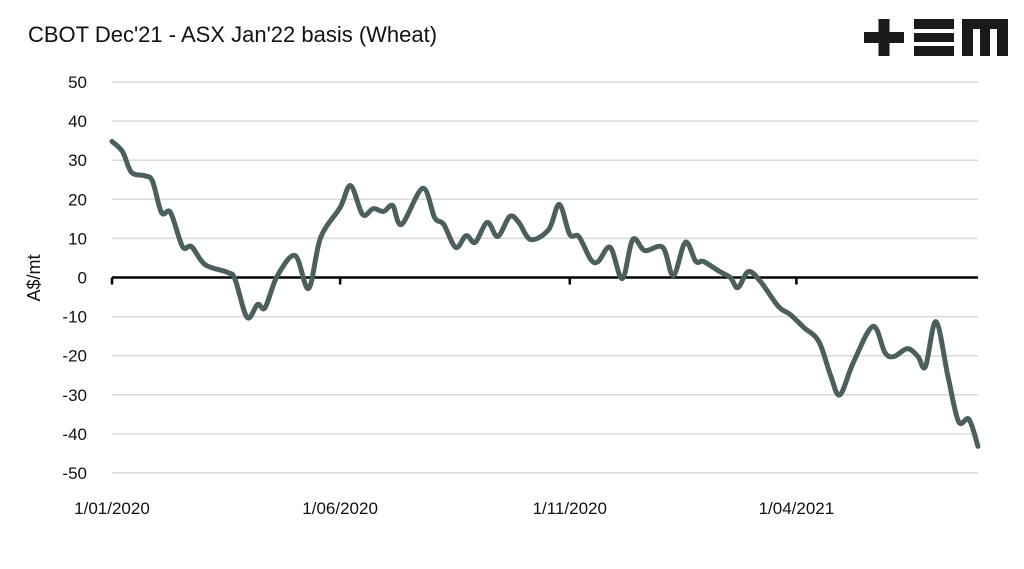  Describe the element at coordinates (74, 473) in the screenshot. I see `y-tick-label: -50` at that location.